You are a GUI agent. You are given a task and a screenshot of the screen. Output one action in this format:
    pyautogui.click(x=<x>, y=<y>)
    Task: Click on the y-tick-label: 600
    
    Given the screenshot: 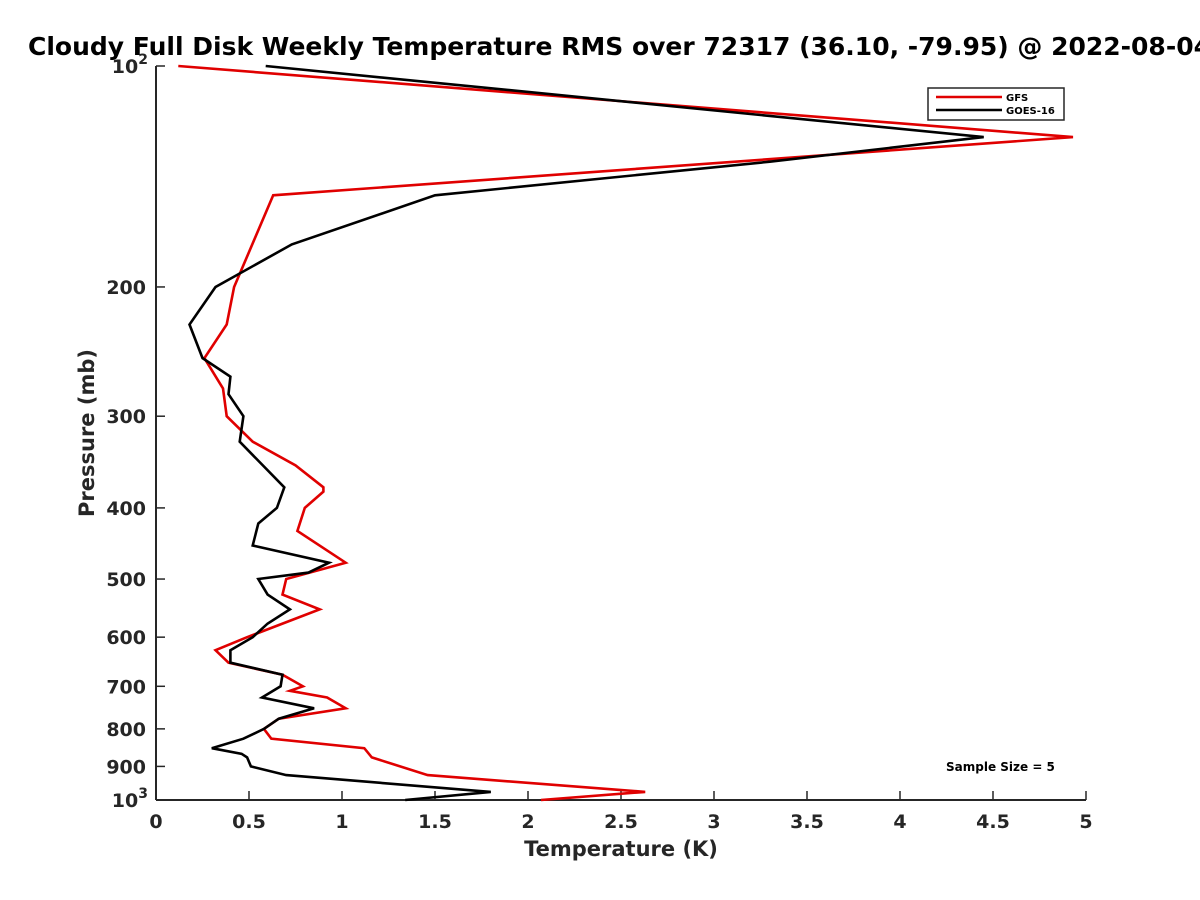 What is the action you would take?
    pyautogui.click(x=126, y=638)
    